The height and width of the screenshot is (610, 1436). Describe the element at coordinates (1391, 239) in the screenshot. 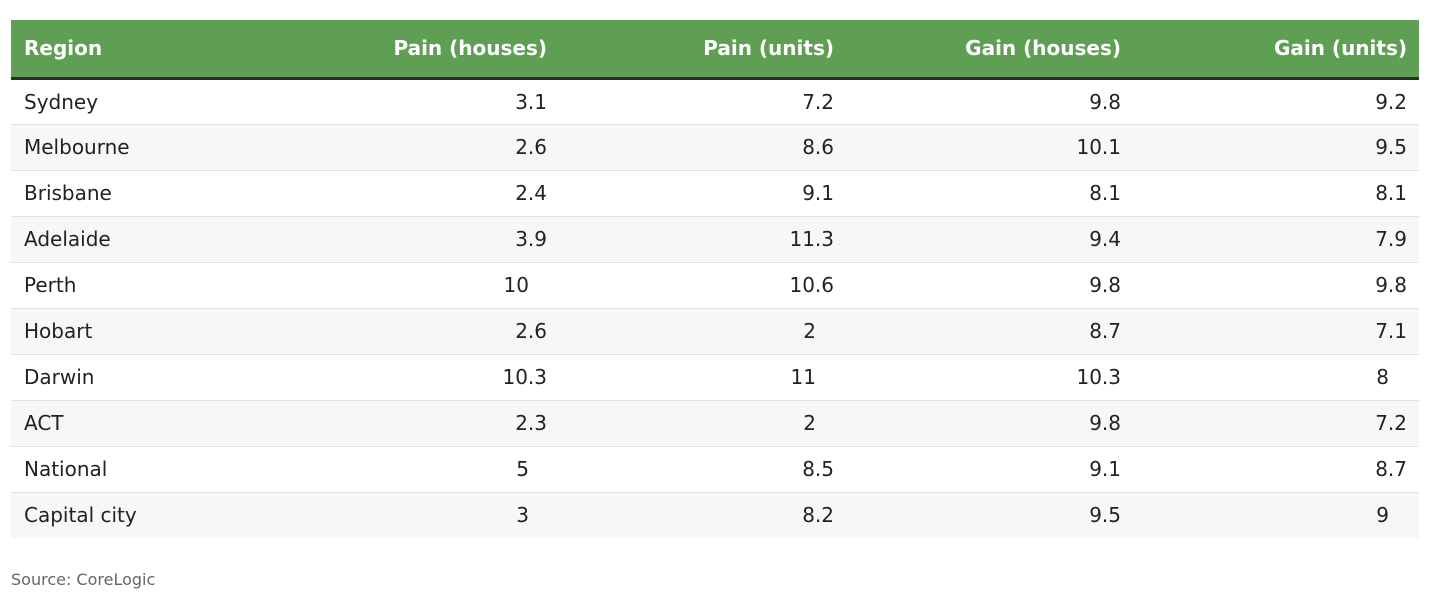

I see `cell-value: 7.9` at that location.